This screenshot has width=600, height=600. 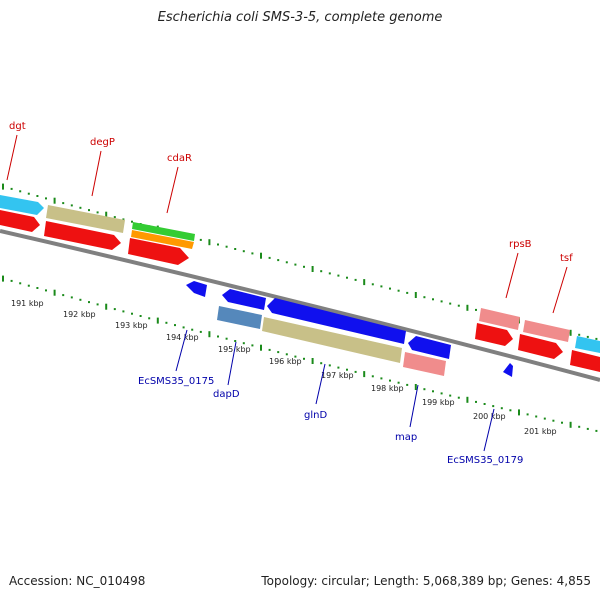 What do you see at coordinates (22, 205) in the screenshot?
I see `gene-dgt-cyan` at bounding box center [22, 205].